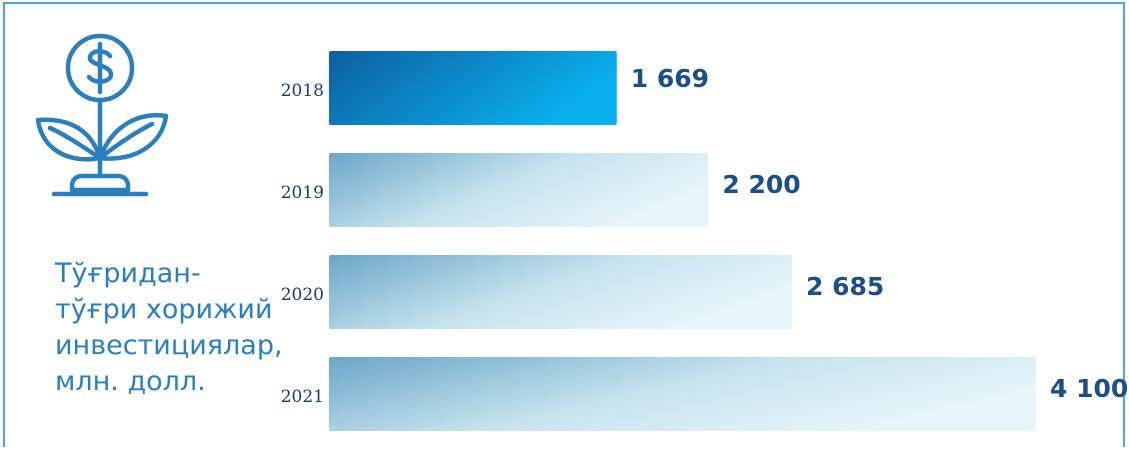 The width and height of the screenshot is (1130, 453). Describe the element at coordinates (670, 78) in the screenshot. I see `value-label-2018: 1 669` at that location.